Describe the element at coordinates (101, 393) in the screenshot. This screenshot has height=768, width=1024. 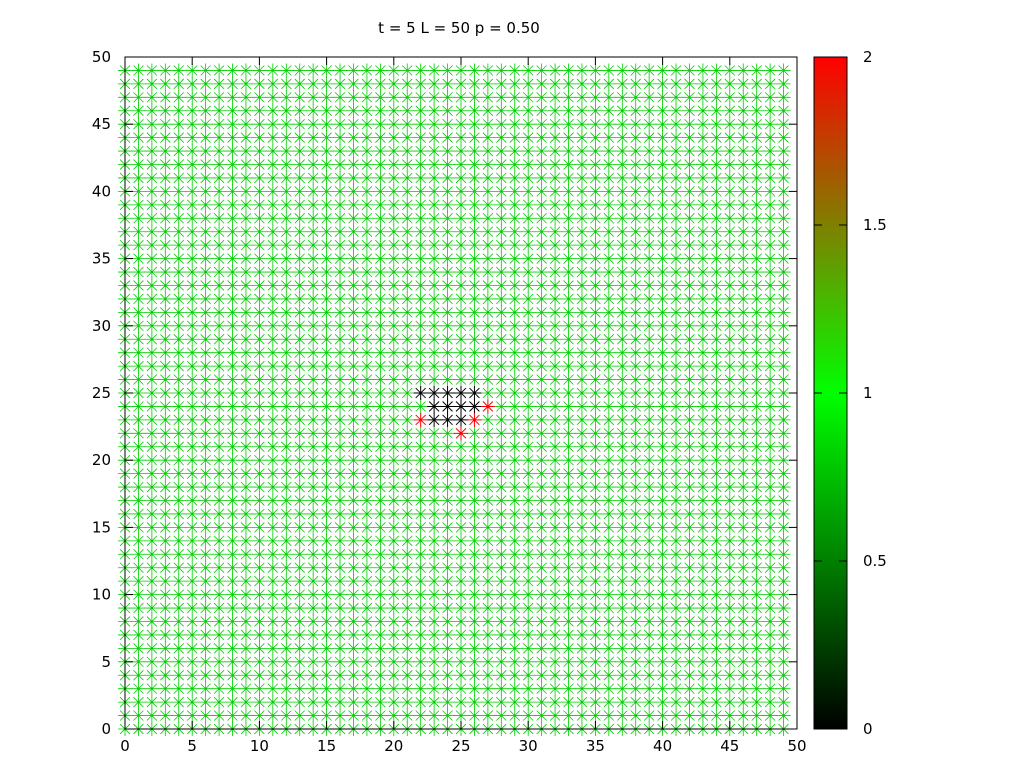
I see `y-tick-label: 25` at that location.